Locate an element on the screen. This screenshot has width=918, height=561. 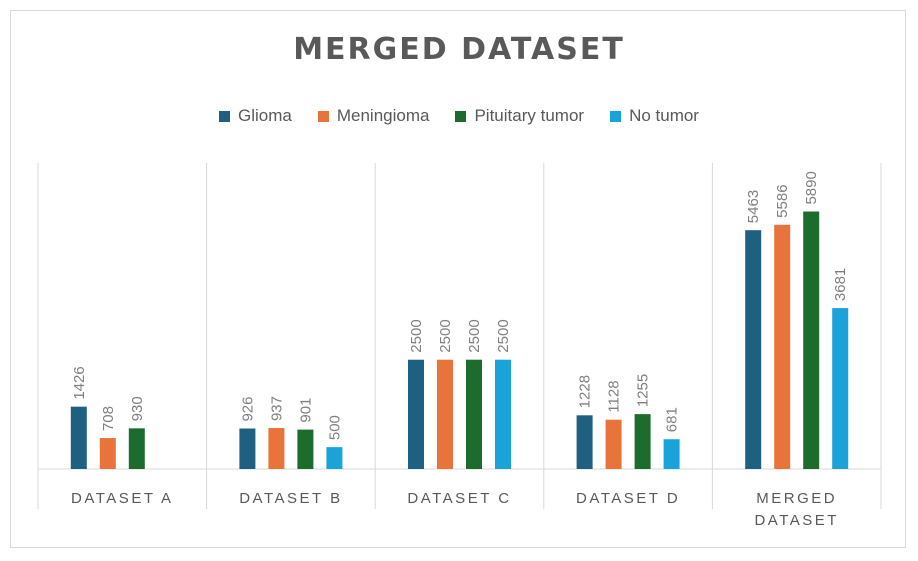
legend-label: No tumor is located at coordinates (664, 115).